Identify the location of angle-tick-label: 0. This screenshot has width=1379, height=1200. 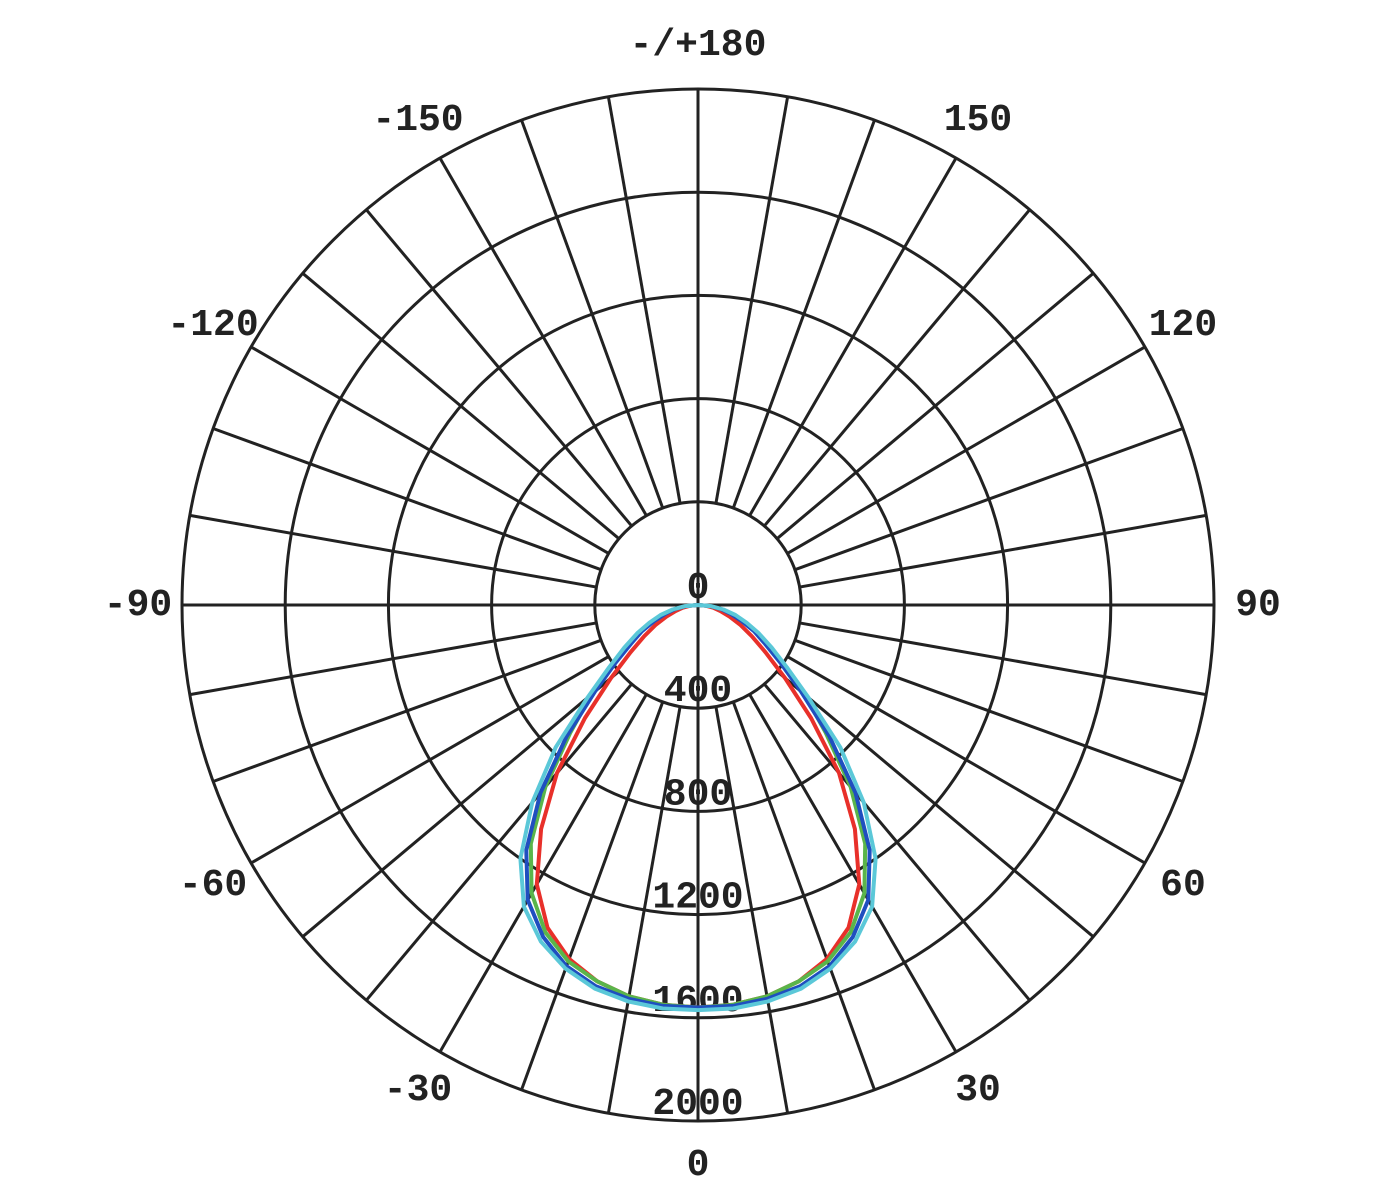
(698, 1165).